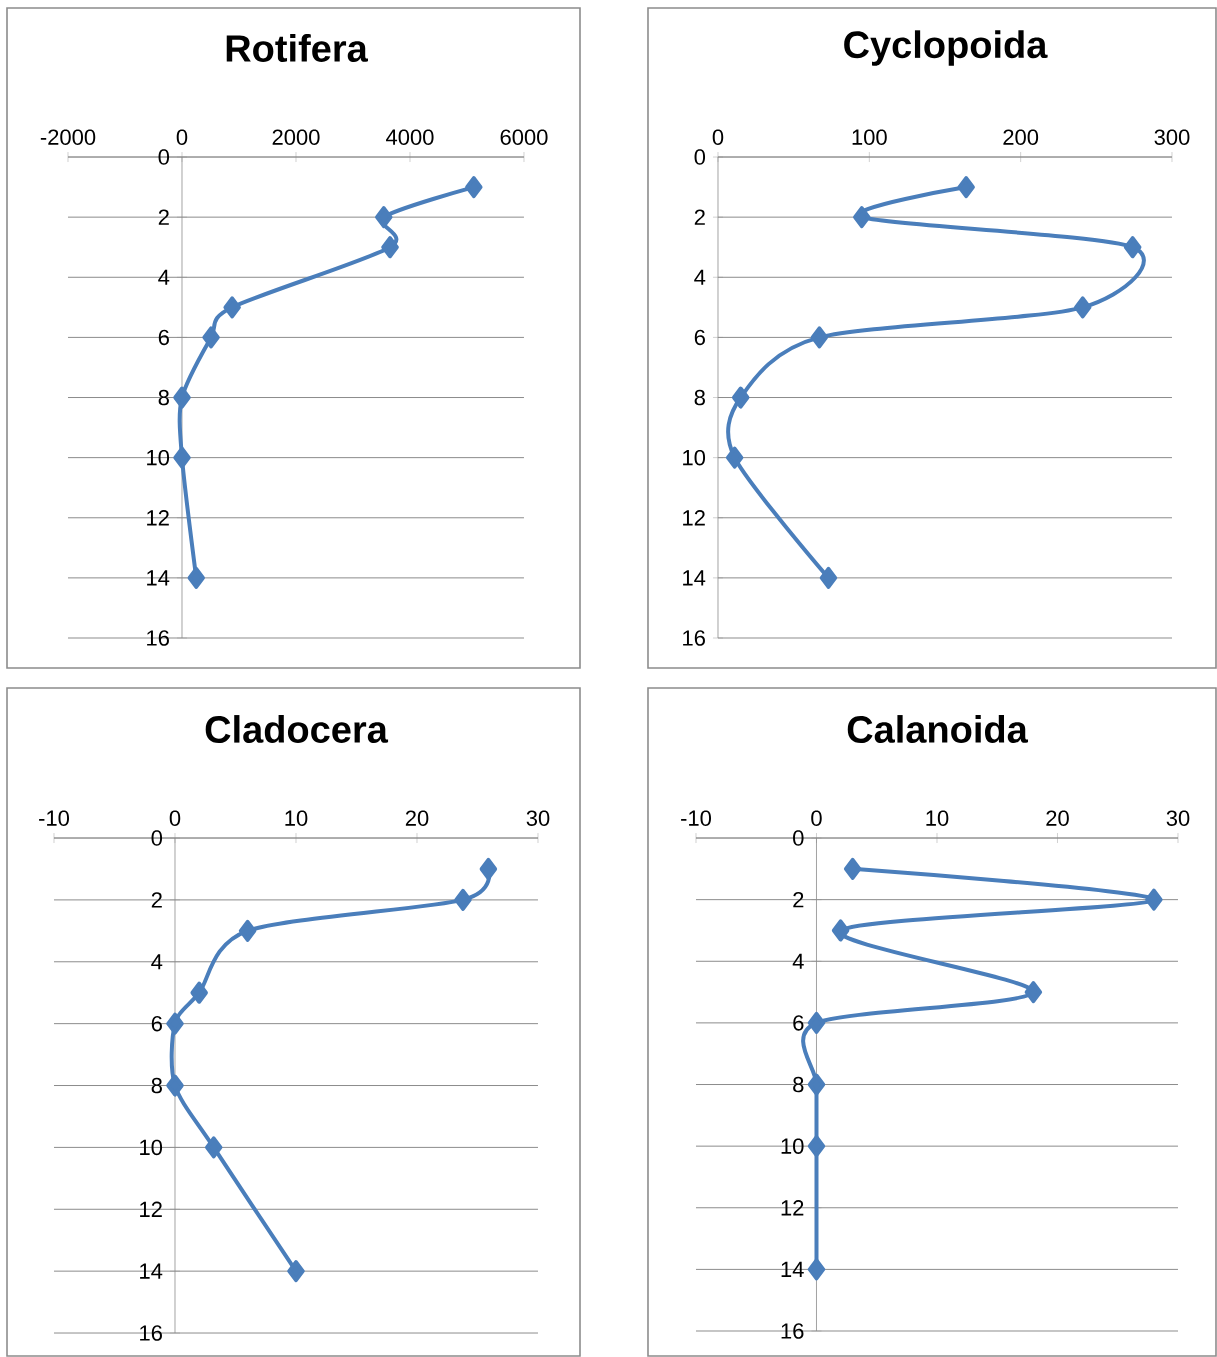 This screenshot has width=1217, height=1357. I want to click on x-tick-label: 4000, so click(410, 137).